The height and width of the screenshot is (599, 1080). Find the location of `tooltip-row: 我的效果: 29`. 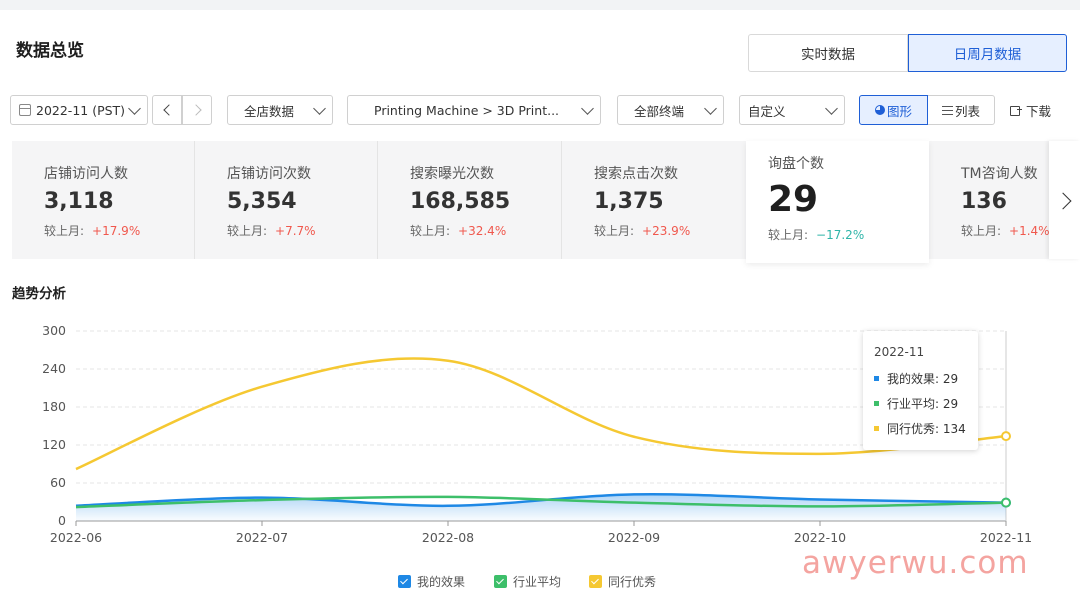

tooltip-row: 我的效果: 29 is located at coordinates (916, 378).